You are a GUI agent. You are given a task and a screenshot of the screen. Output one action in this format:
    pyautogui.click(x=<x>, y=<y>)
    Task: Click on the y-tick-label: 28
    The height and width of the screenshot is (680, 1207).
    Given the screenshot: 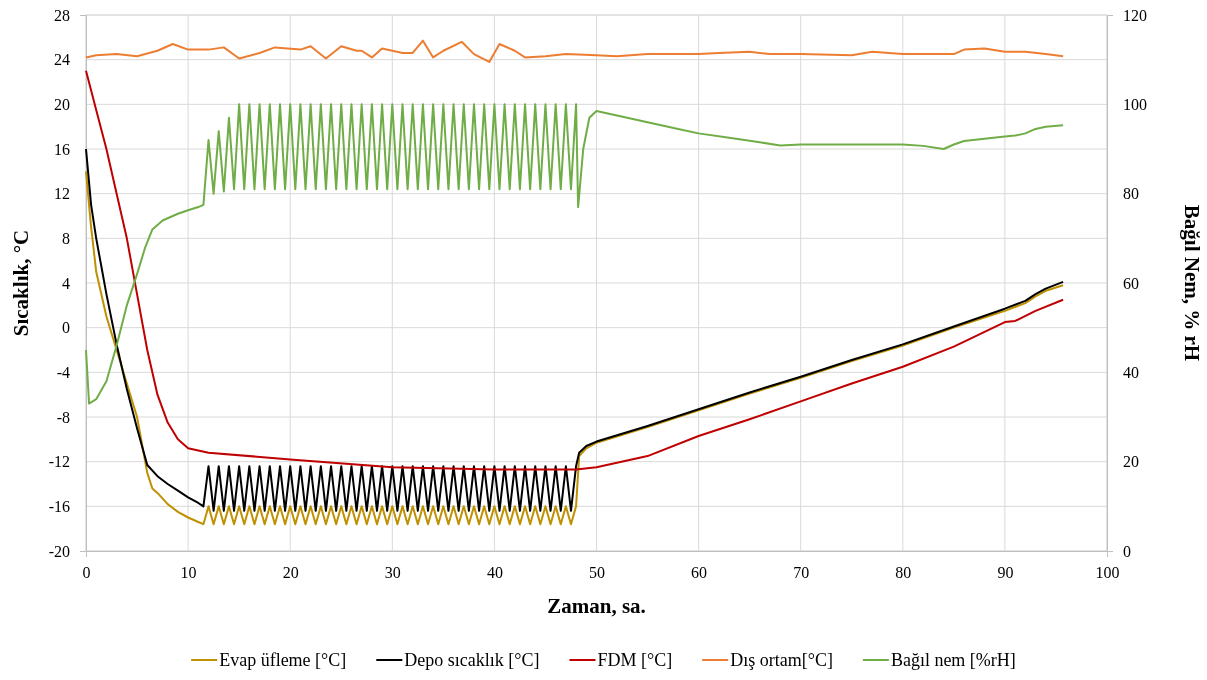 What is the action you would take?
    pyautogui.click(x=62, y=15)
    